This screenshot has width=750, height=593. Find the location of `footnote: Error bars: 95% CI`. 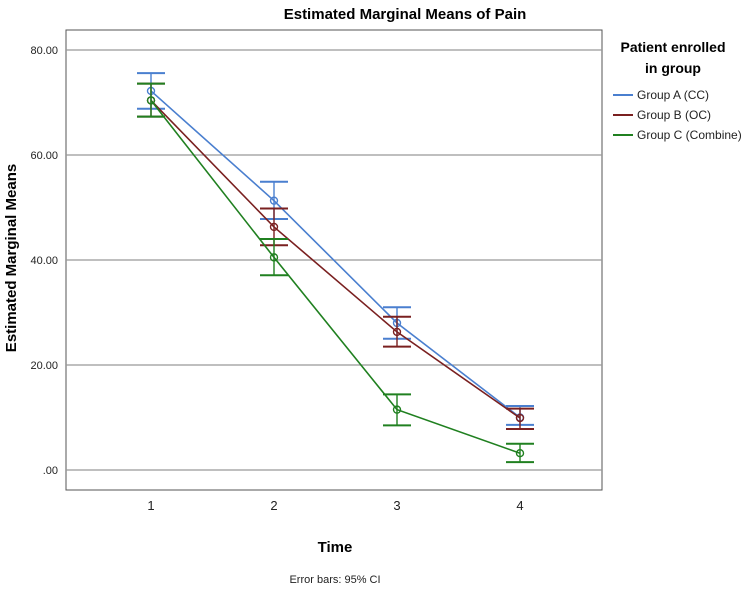

footnote: Error bars: 95% CI is located at coordinates (334, 580).